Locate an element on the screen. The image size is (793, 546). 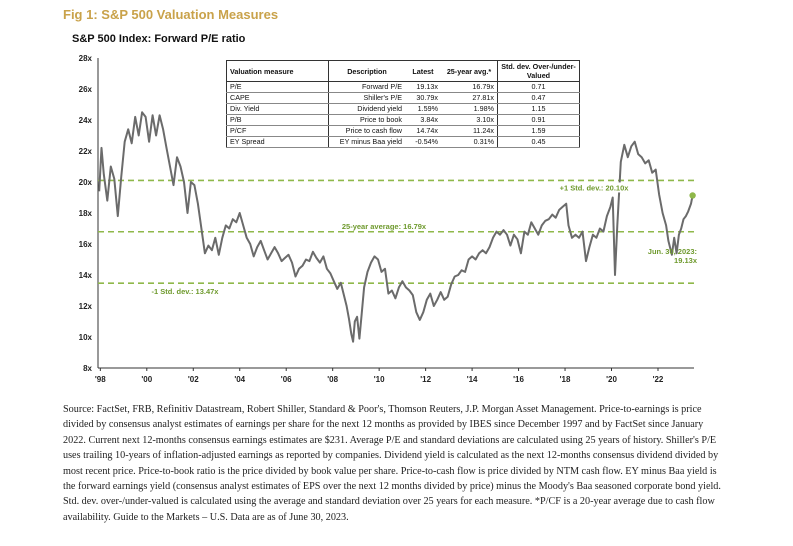
x-tick-label: '14 is located at coordinates (472, 379).